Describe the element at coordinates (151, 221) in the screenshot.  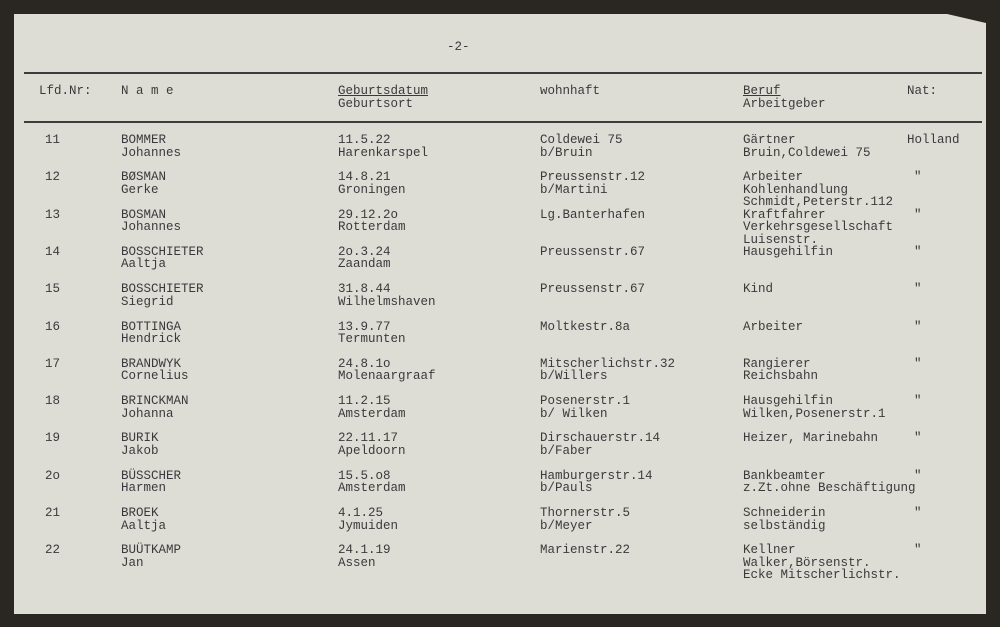
I see `person-name: BOSMAN Johannes` at that location.